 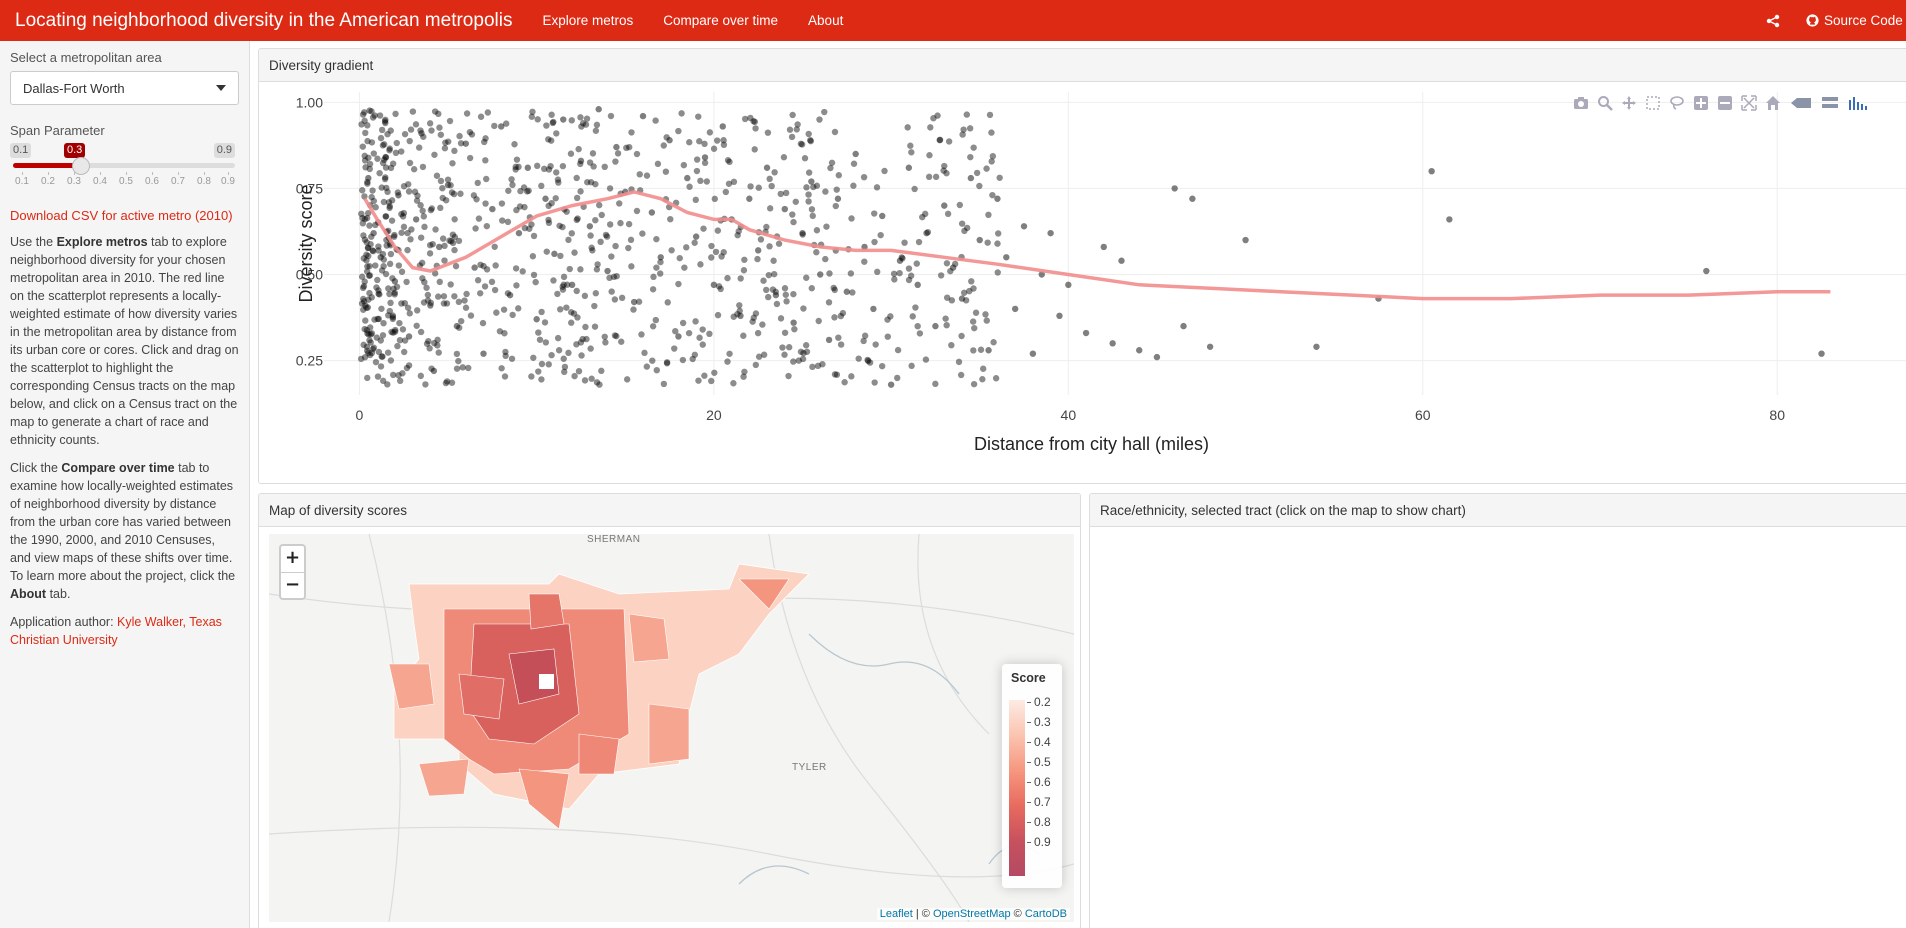 I want to click on download-csv-link: Download CSV for active metro (2010), so click(x=121, y=215).